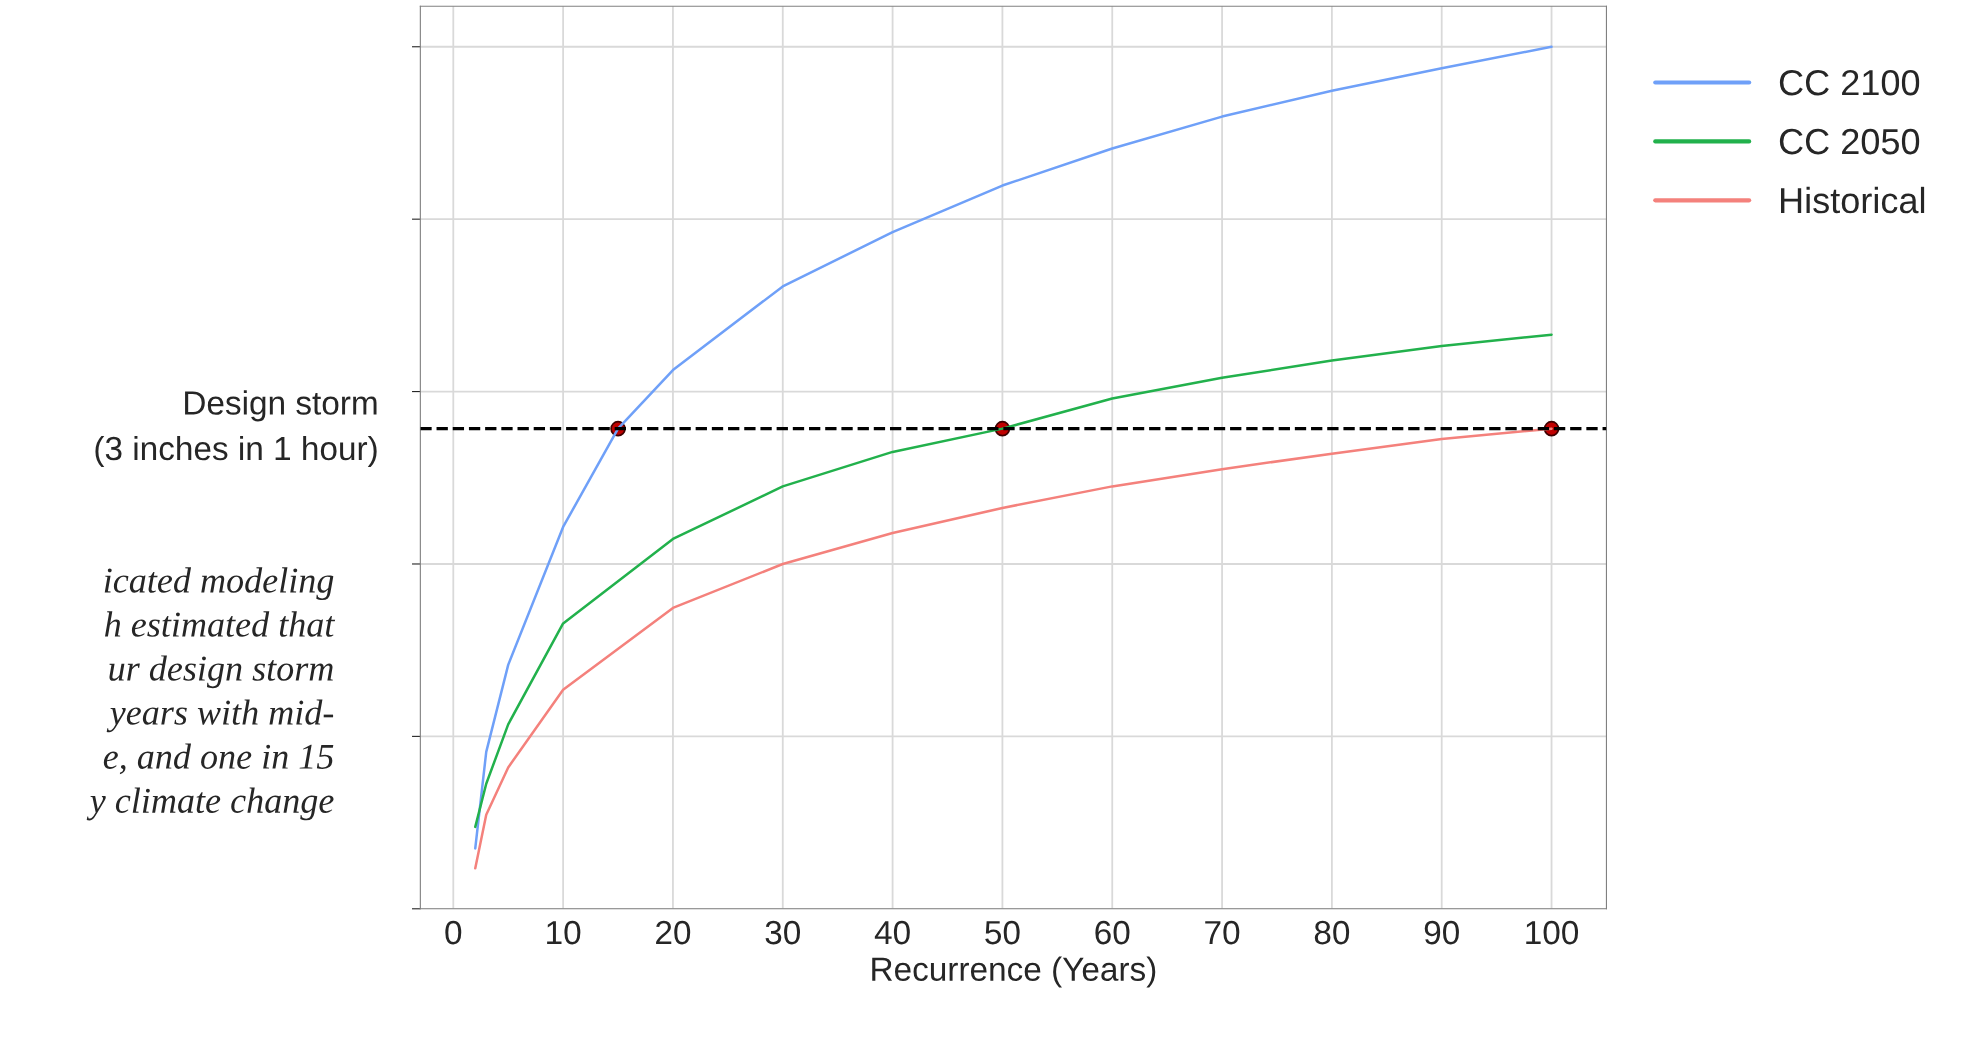 The image size is (1967, 1041). I want to click on x-tick-label: 30, so click(782, 932).